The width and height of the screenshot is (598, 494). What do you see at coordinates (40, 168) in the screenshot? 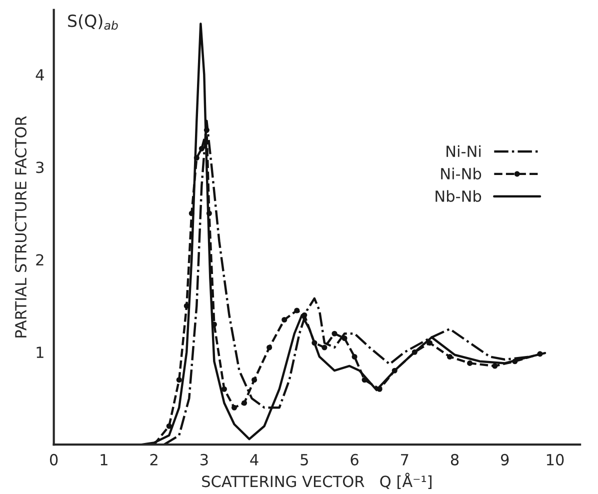
I see `y-tick-label: 3` at bounding box center [40, 168].